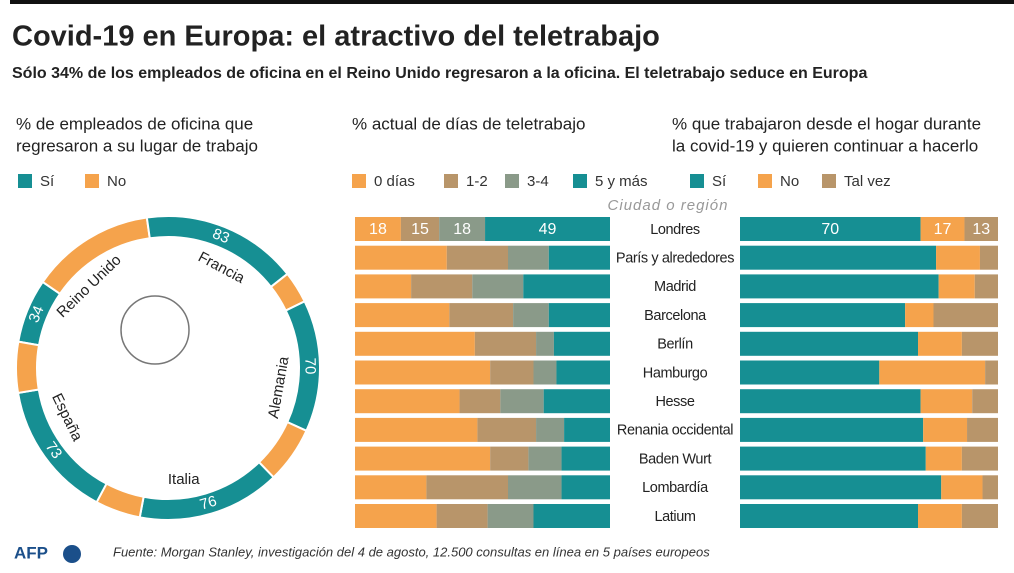  Describe the element at coordinates (675, 431) in the screenshot. I see `category-label: Renania occidental` at that location.